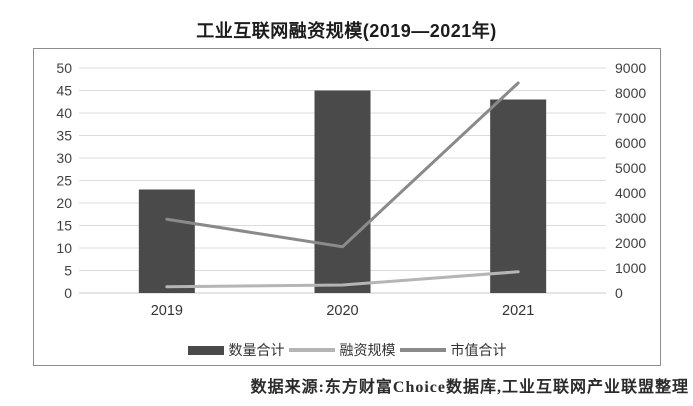 Image resolution: width=693 pixels, height=406 pixels. Describe the element at coordinates (342, 311) in the screenshot. I see `x-axis-label: 2020` at that location.